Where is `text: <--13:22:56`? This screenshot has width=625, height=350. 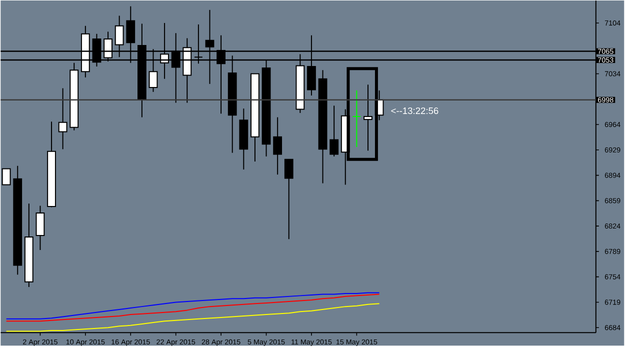
text: <--13:22:56 is located at coordinates (414, 110).